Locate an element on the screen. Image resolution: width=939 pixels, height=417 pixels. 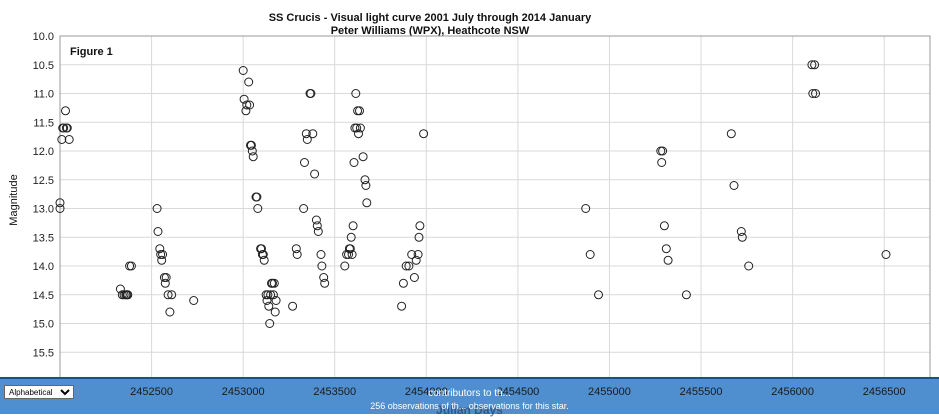
y-tick-label: 11.5 is located at coordinates (43, 123).